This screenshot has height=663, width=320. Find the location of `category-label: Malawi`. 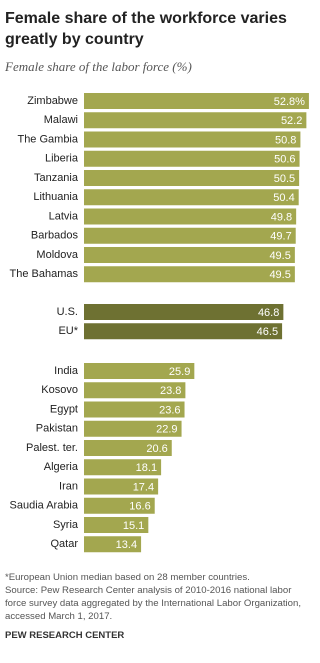

category-label: Malawi is located at coordinates (61, 120).